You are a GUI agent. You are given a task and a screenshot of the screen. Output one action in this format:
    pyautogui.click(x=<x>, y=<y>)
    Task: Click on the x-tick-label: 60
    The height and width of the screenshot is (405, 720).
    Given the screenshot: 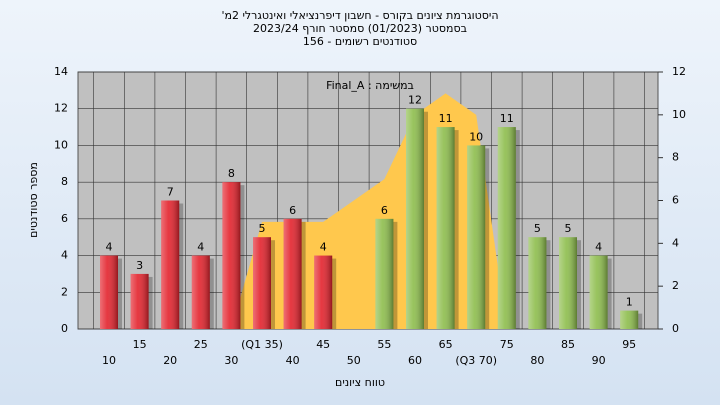 What is the action you would take?
    pyautogui.click(x=415, y=360)
    